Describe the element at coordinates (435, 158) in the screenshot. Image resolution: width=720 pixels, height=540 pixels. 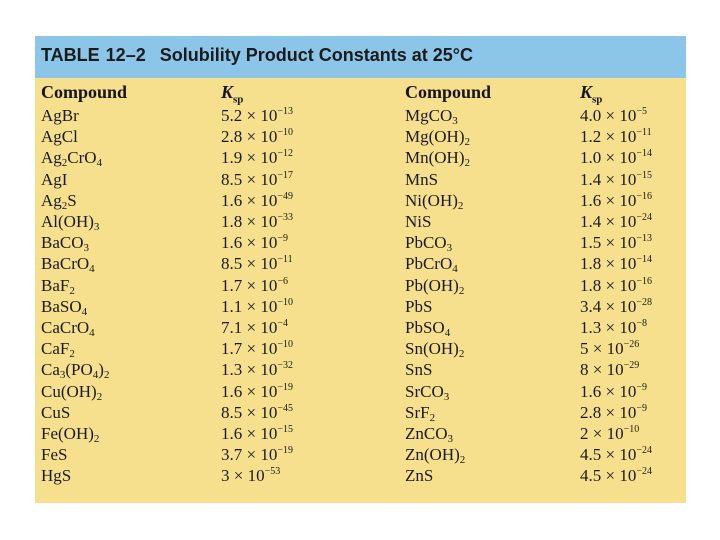
I see `formula-part: Mn(OH)` at that location.